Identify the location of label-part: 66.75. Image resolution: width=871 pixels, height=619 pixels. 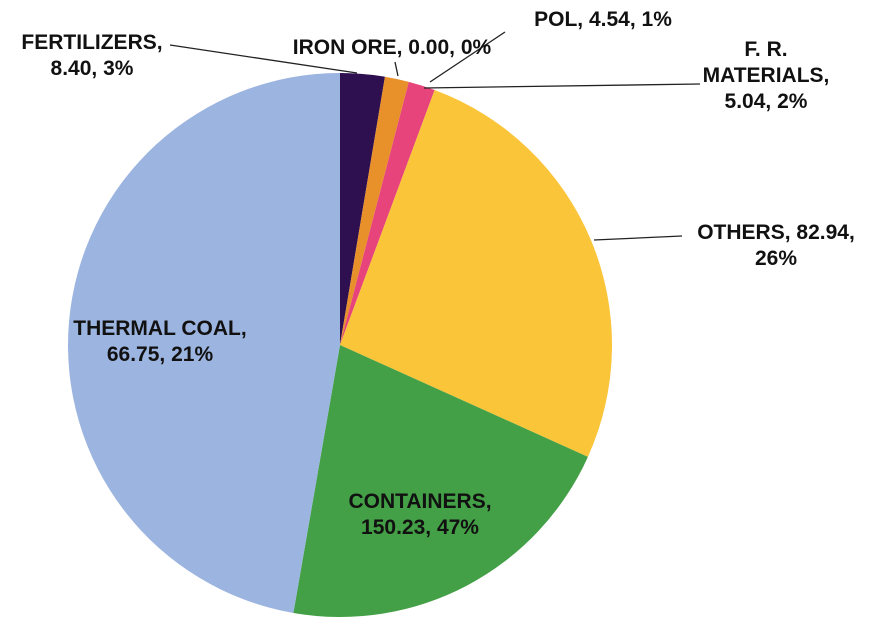
(133, 354).